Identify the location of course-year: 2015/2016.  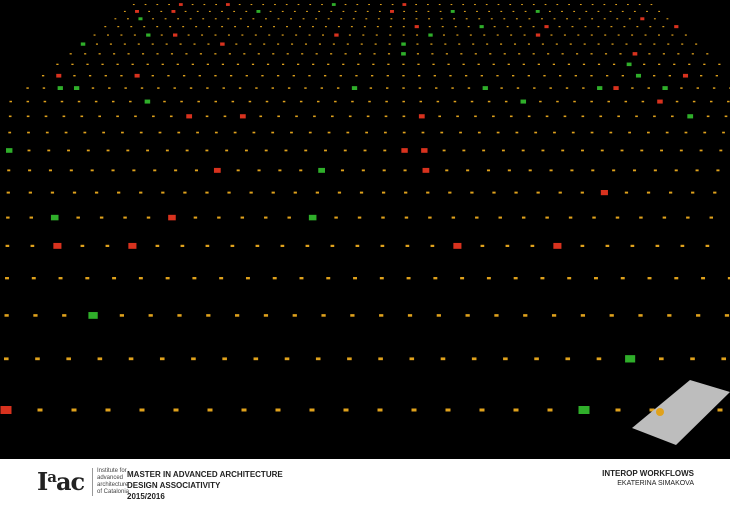
(146, 496).